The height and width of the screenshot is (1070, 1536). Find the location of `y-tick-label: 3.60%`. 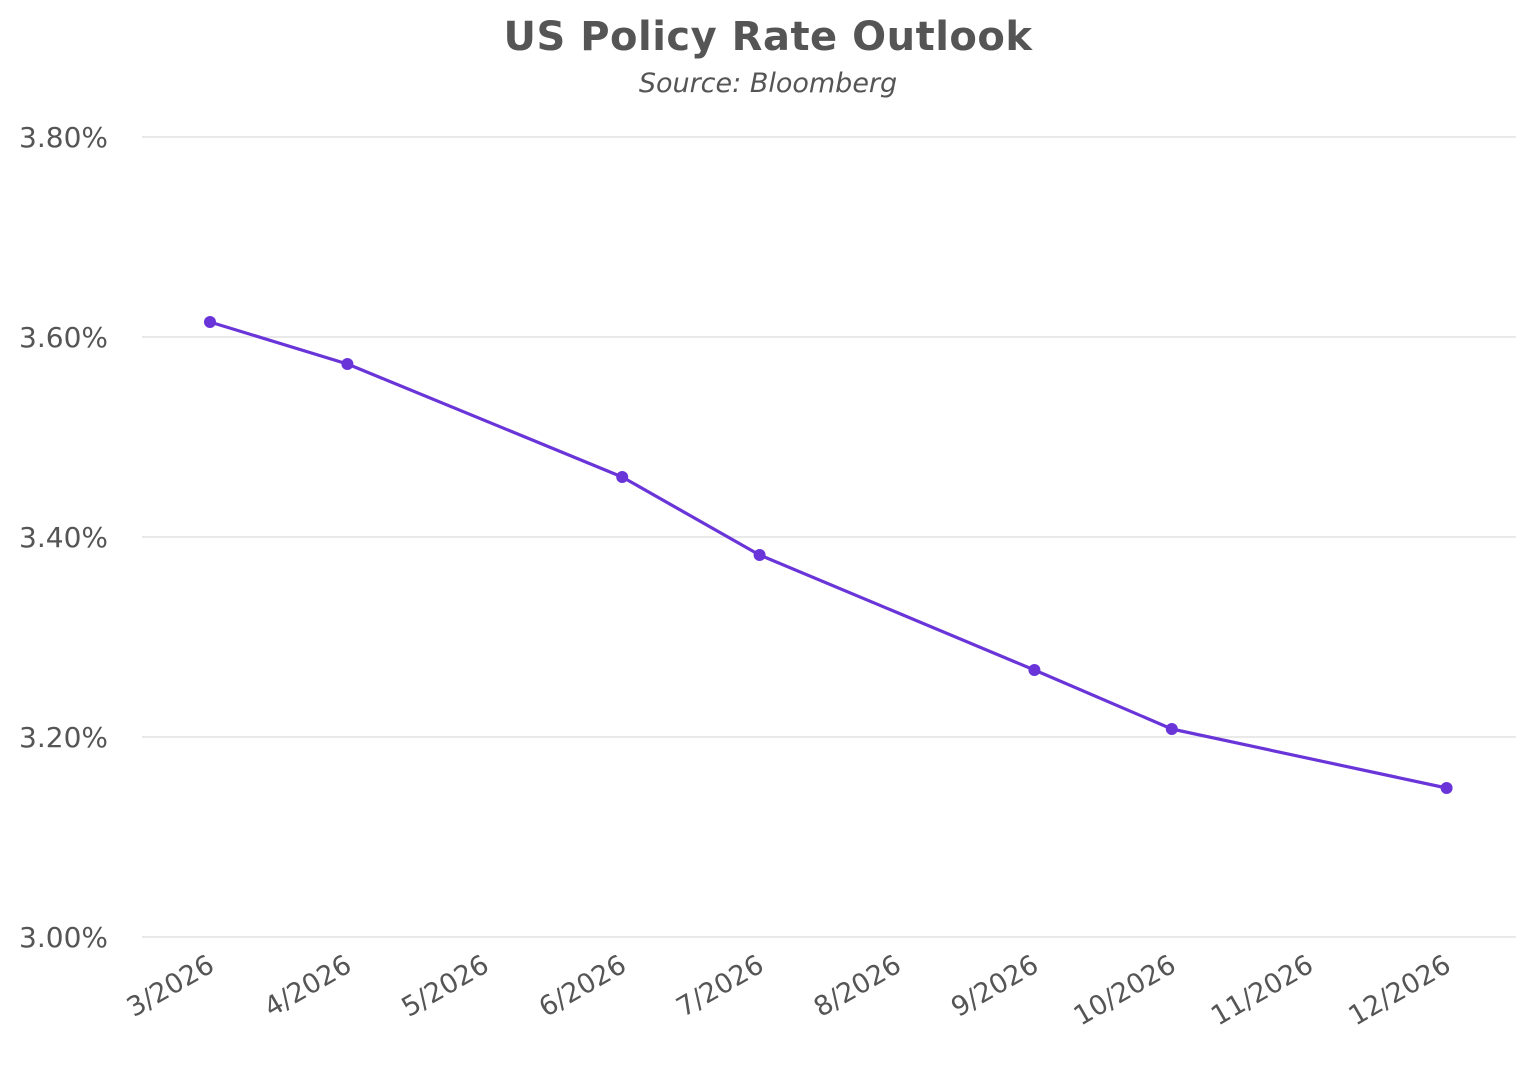

y-tick-label: 3.60% is located at coordinates (63, 337).